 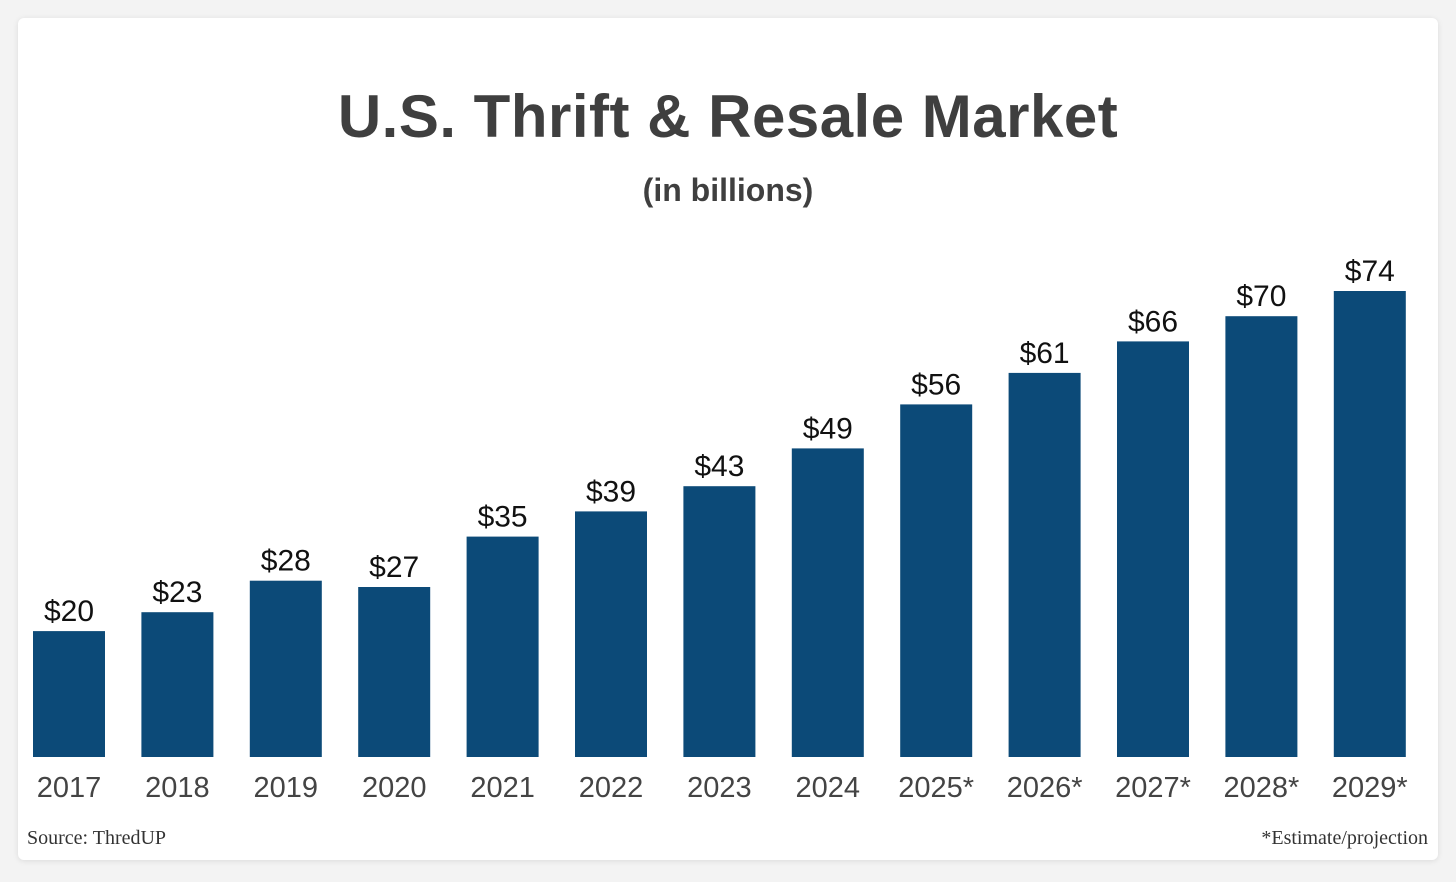 What do you see at coordinates (69, 611) in the screenshot?
I see `data-label: $20` at bounding box center [69, 611].